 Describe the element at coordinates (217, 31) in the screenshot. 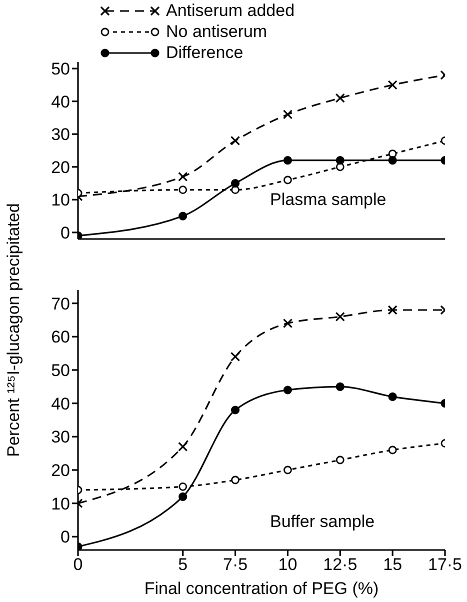

I see `legend-label: No antiserum` at that location.